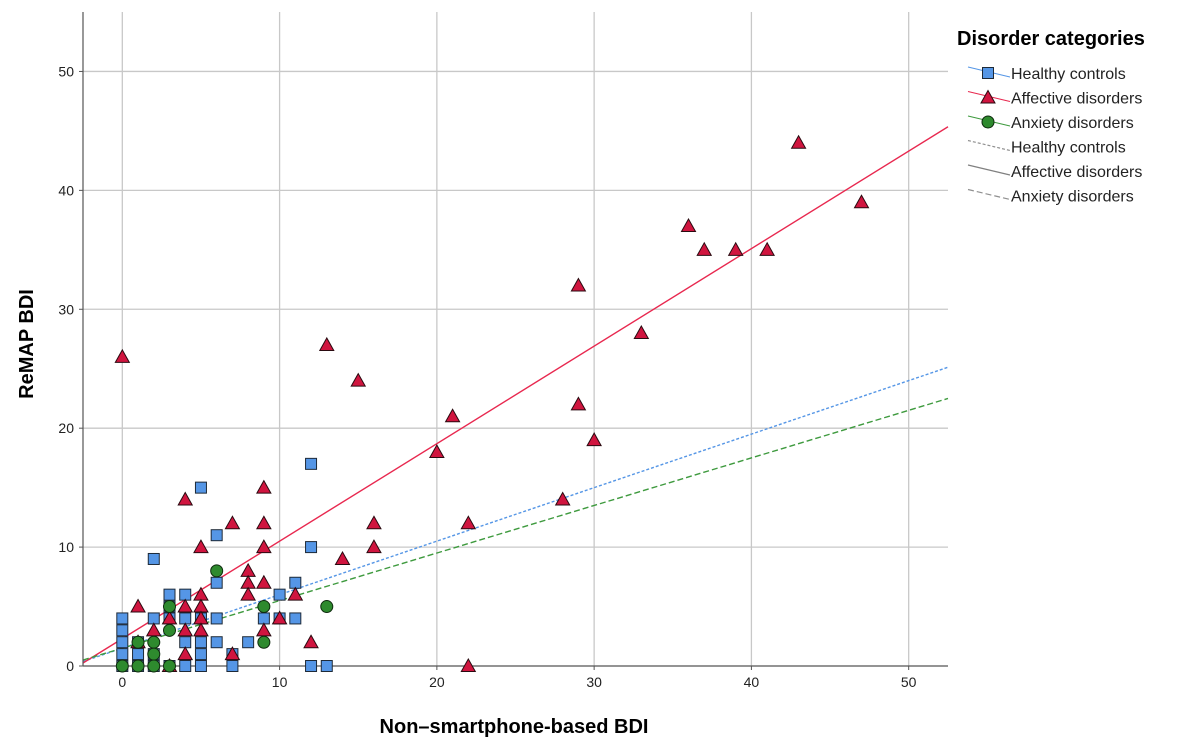 The image size is (1184, 740). What do you see at coordinates (594, 682) in the screenshot?
I see `x-tick-label: 30` at bounding box center [594, 682].